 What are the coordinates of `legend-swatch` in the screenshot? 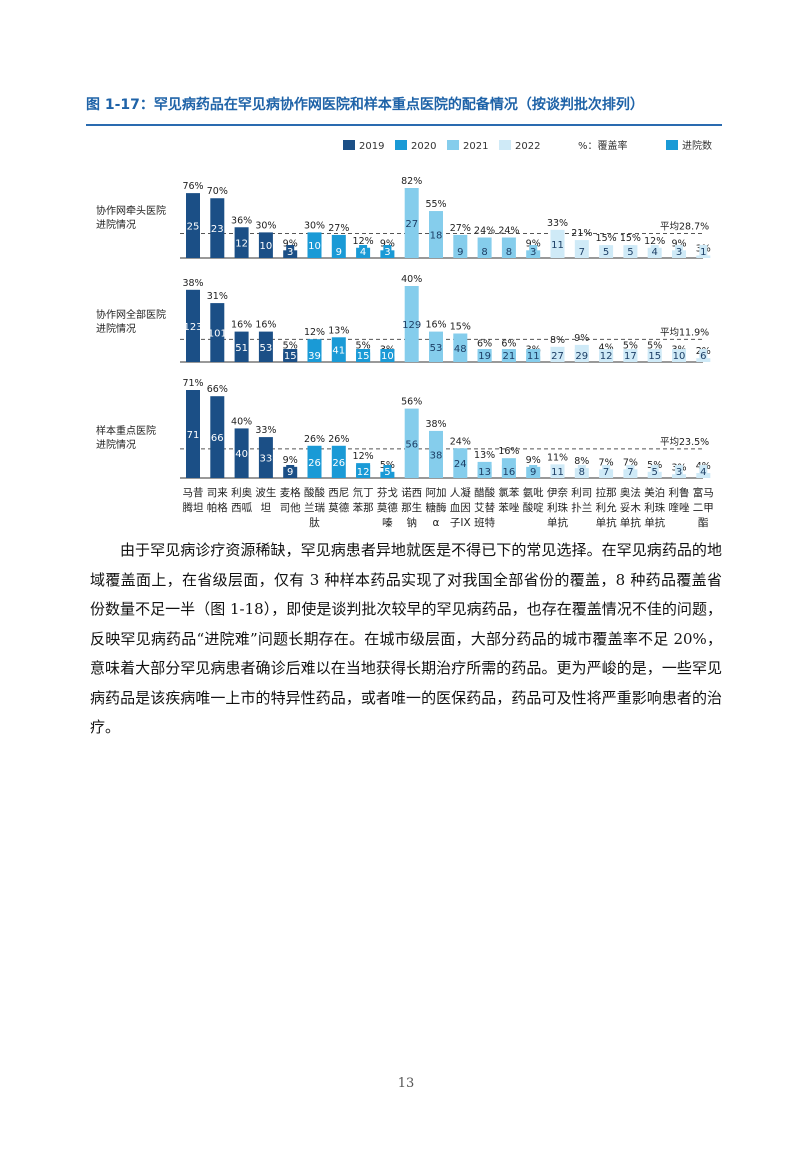 It's located at (672, 145).